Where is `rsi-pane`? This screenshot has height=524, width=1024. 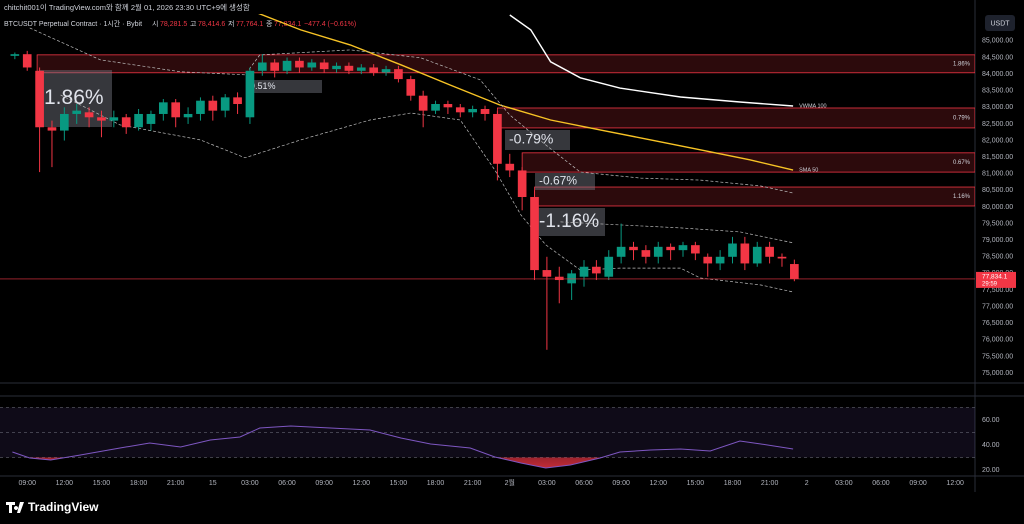
rsi-pane is located at coordinates (487, 438).